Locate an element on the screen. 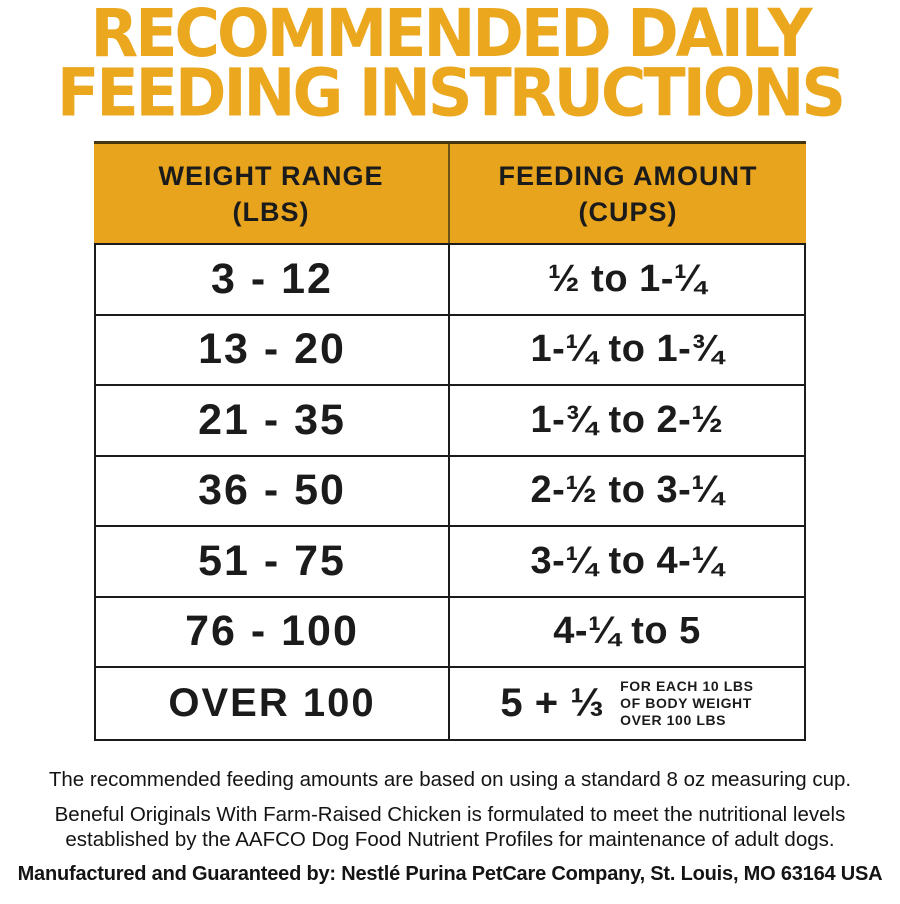  column-header-feeding-amount-label: FEEDING AMOUNT is located at coordinates (628, 175).